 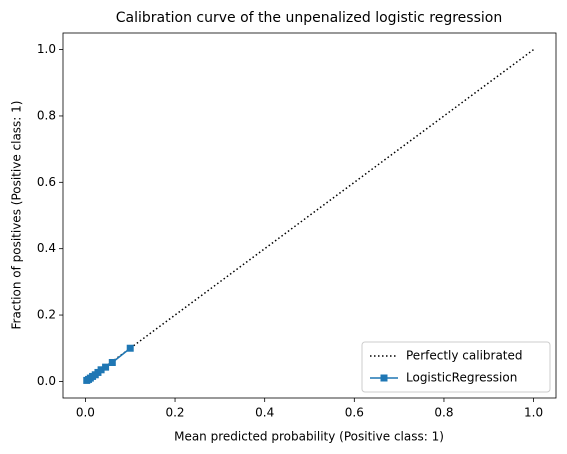 I want to click on legend-label: Perfectly calibrated, so click(x=464, y=356).